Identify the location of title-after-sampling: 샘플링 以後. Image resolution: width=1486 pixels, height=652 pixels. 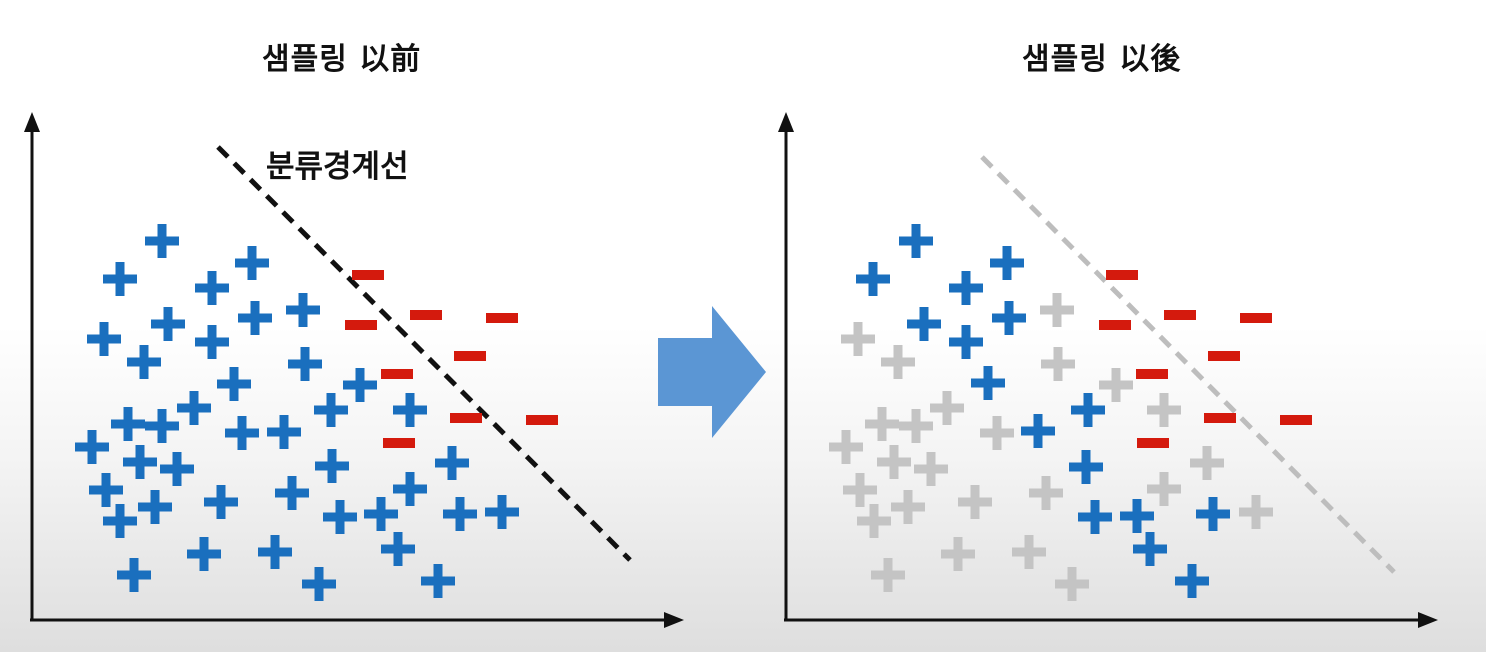
(1102, 59).